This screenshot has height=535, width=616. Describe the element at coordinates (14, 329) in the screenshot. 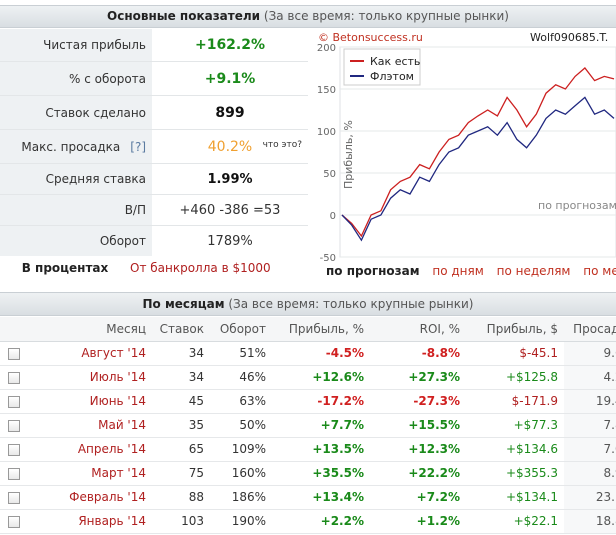

I see `header-checkbox-cell` at that location.